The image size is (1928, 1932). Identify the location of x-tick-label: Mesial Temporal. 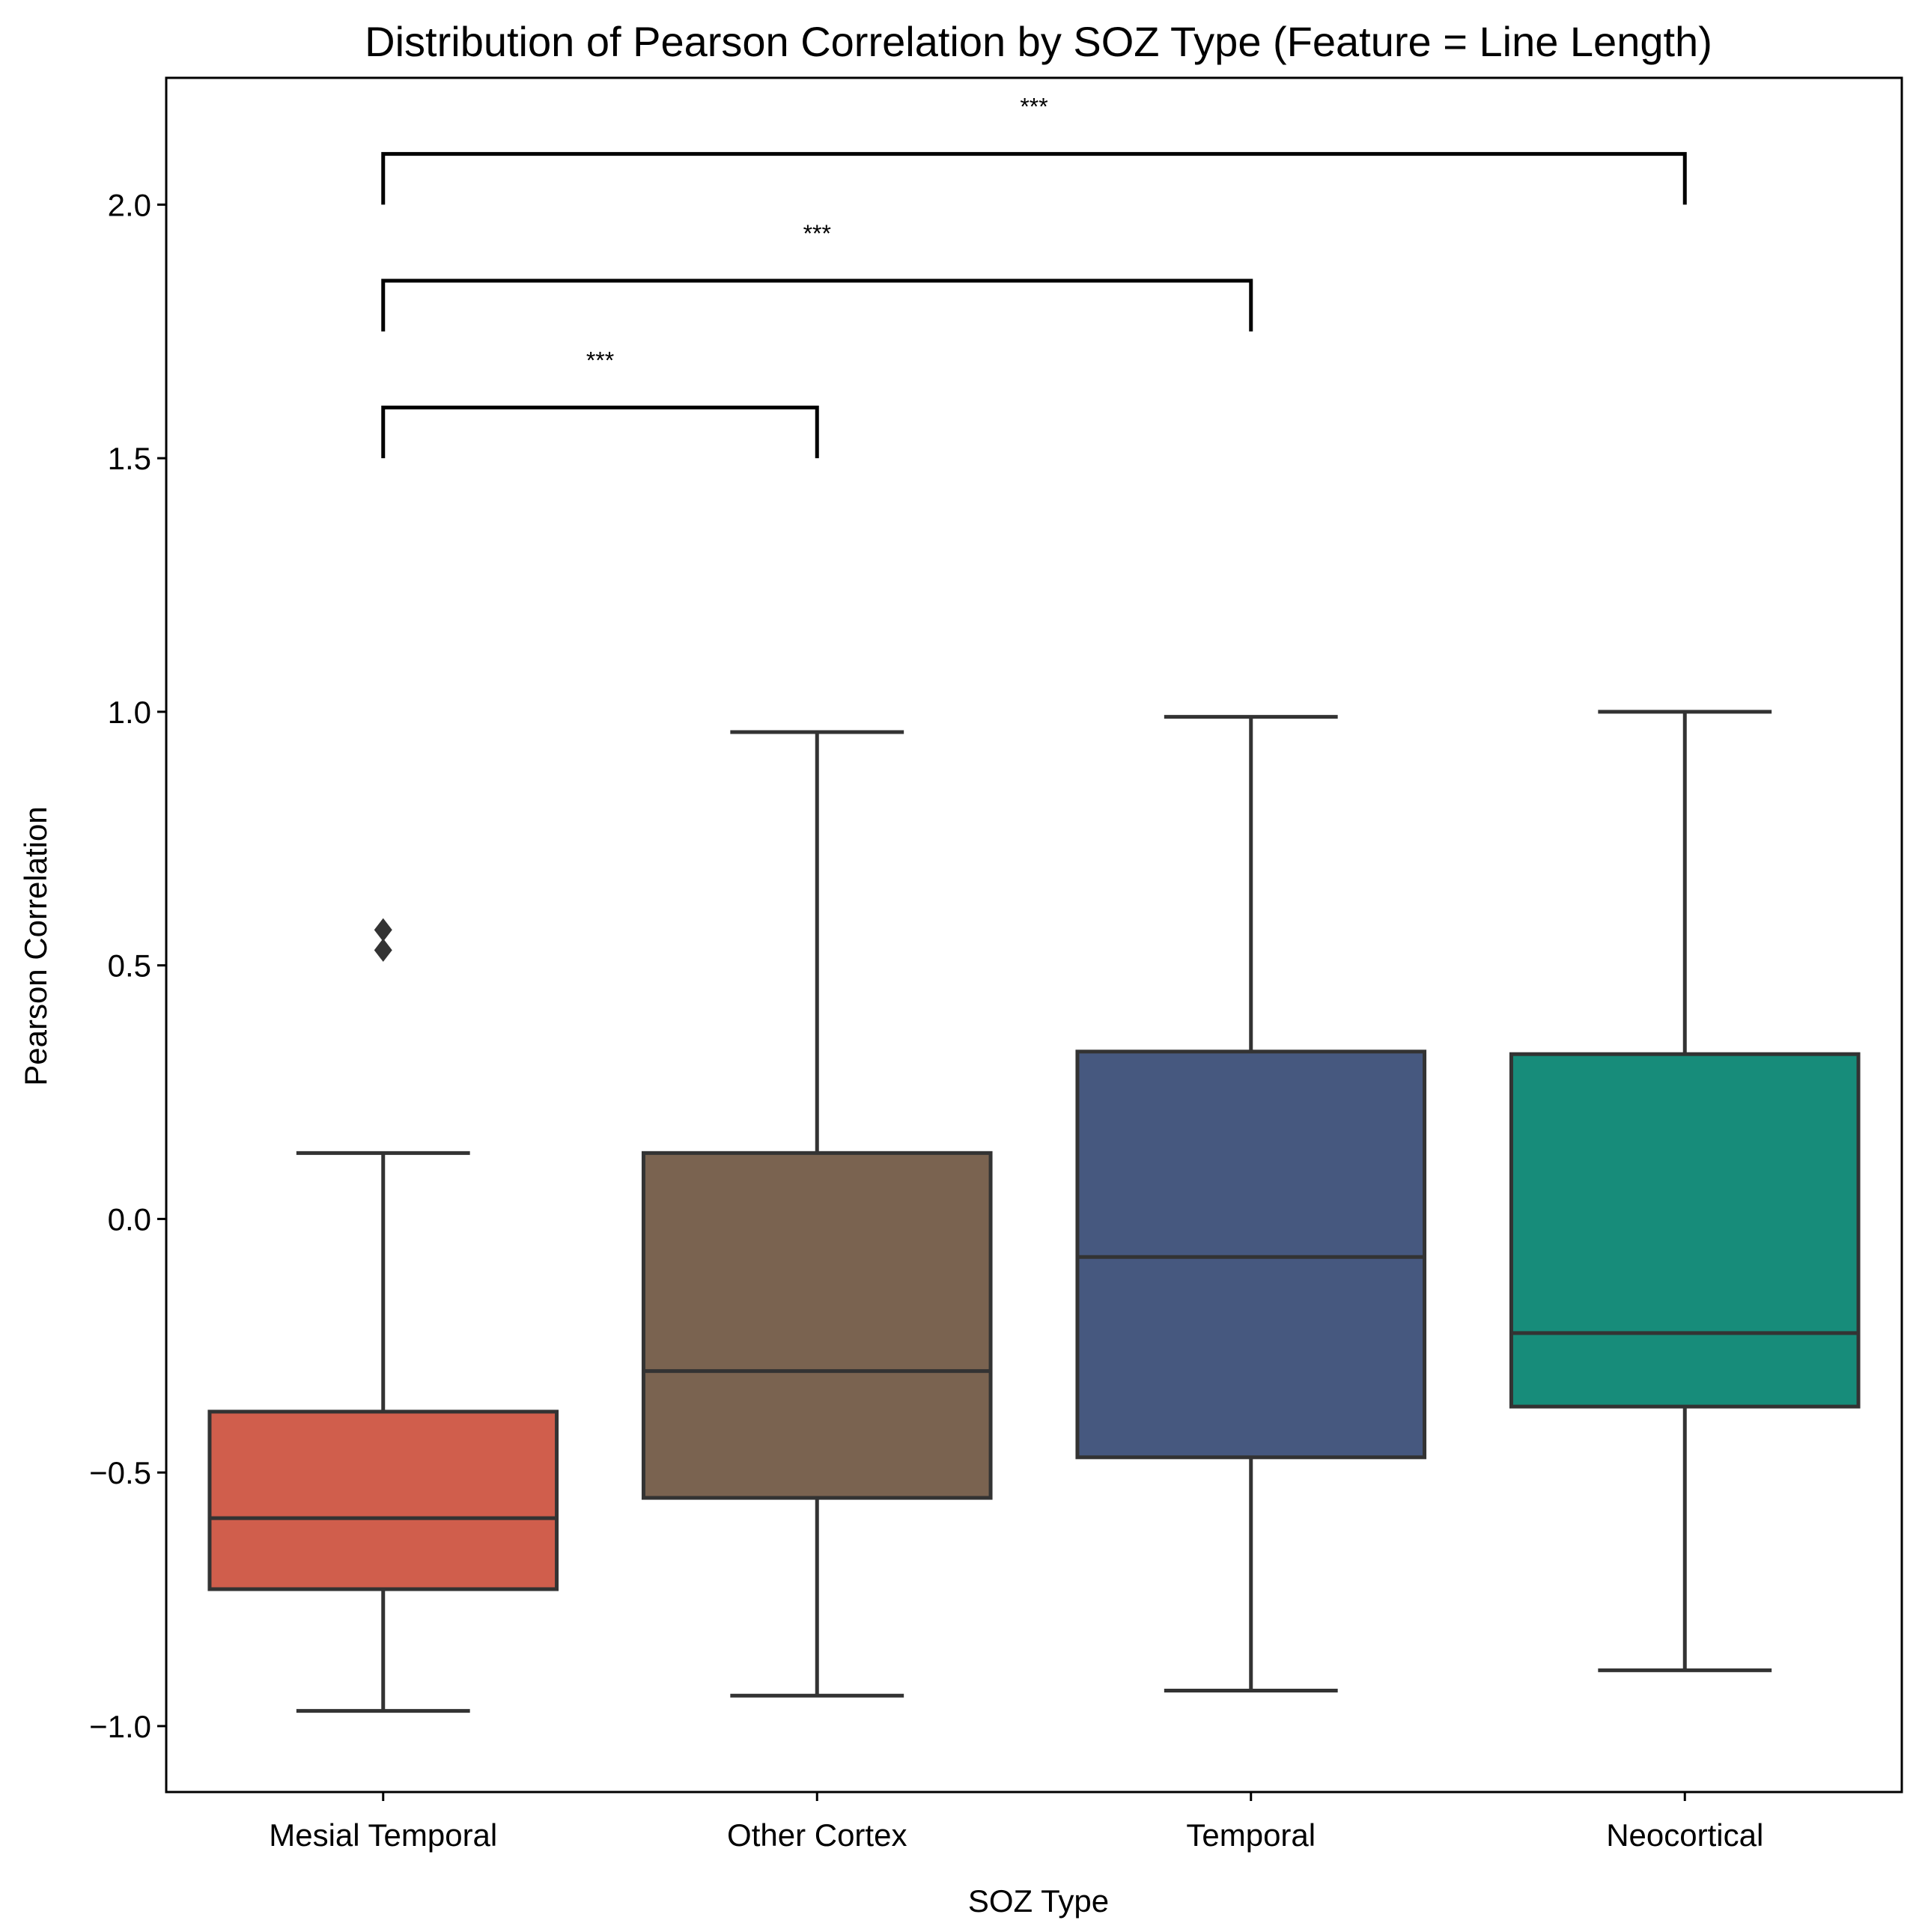
(383, 1835).